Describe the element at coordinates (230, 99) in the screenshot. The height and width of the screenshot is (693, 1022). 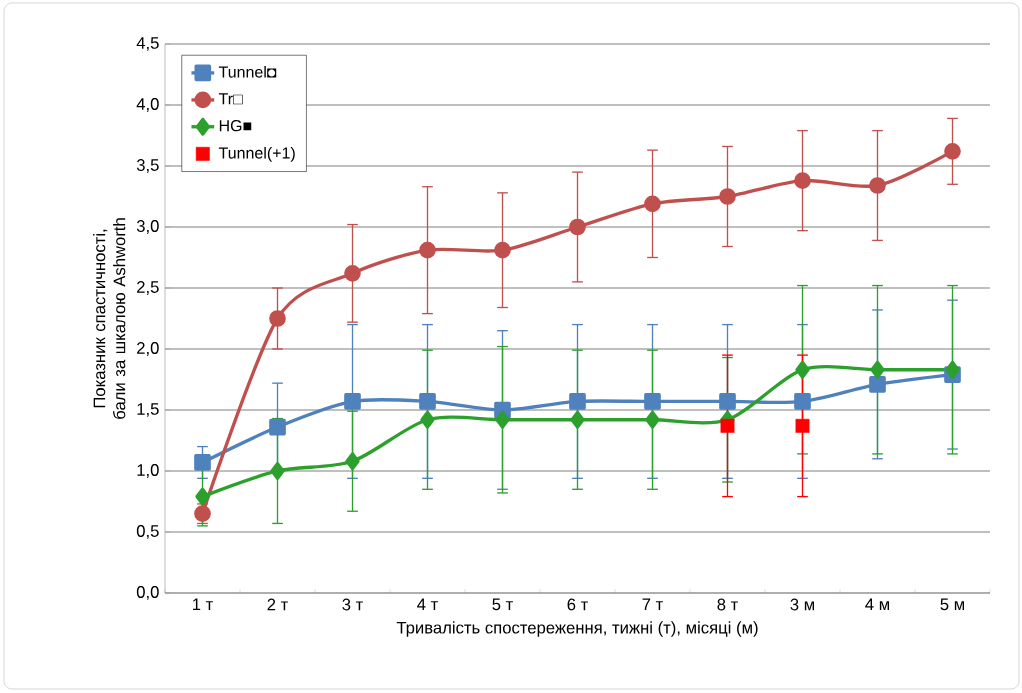
I see `legend-label: Tr□` at that location.